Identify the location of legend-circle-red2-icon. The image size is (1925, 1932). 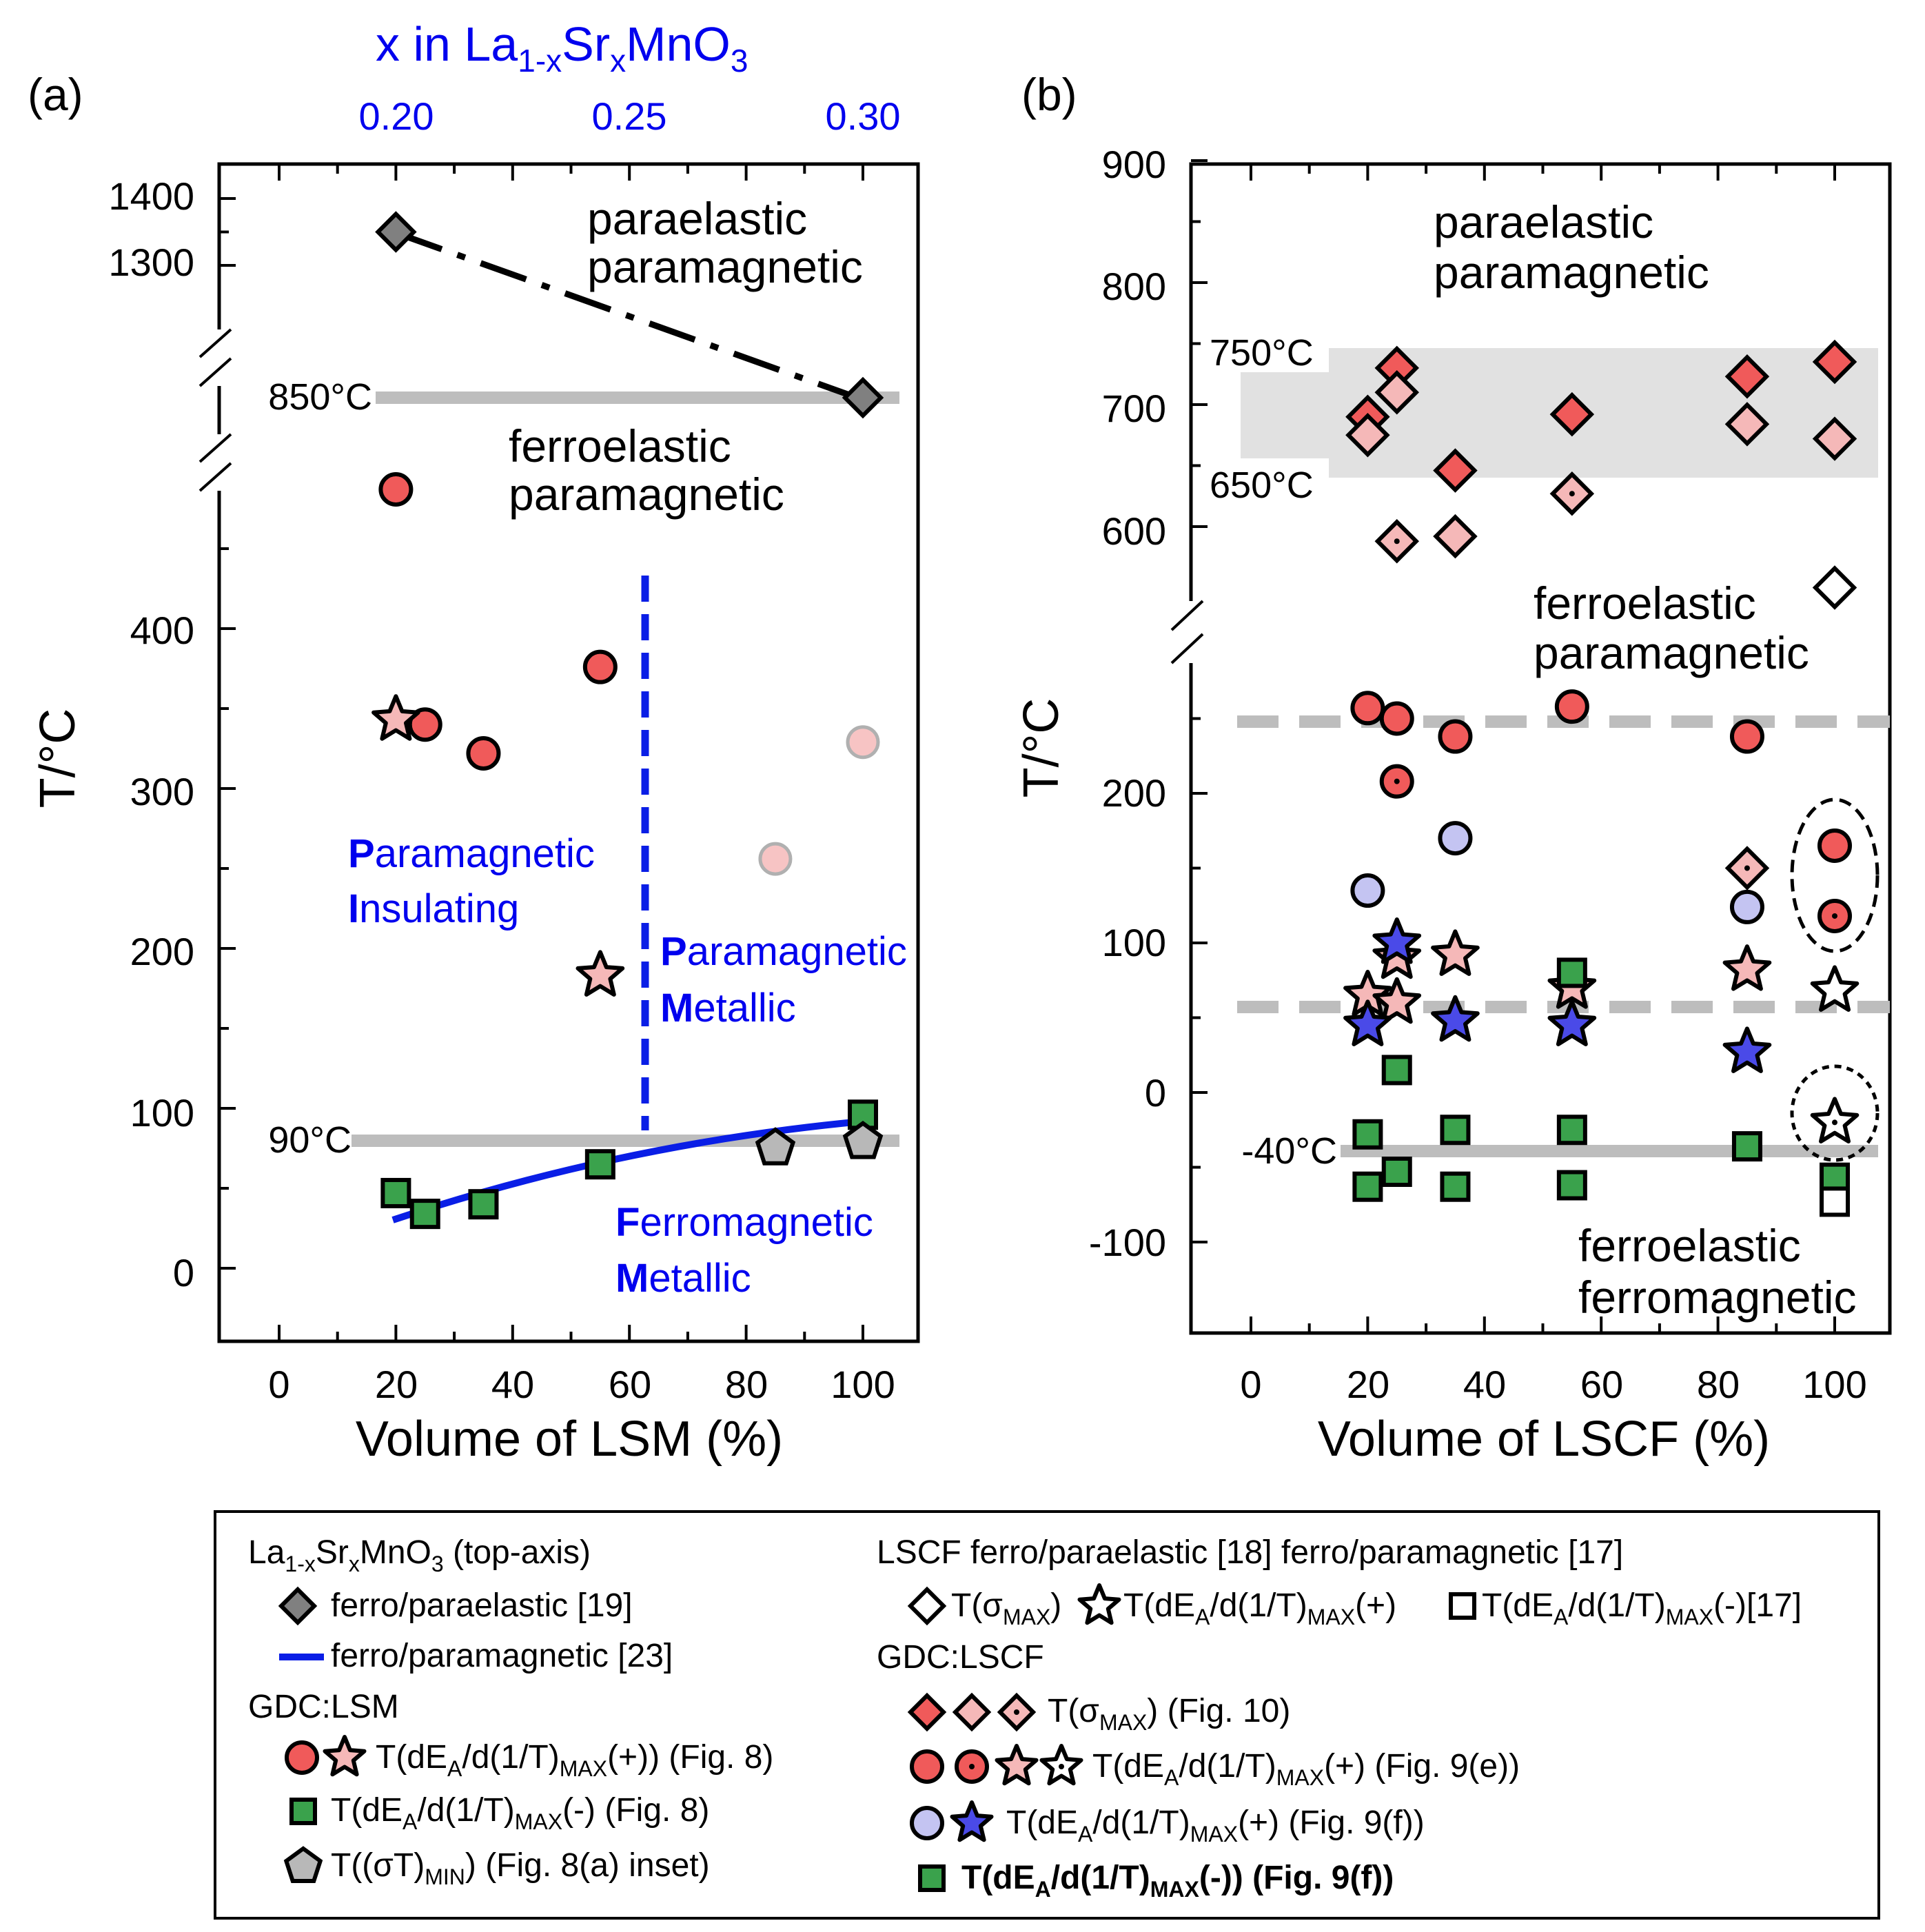
(927, 1766).